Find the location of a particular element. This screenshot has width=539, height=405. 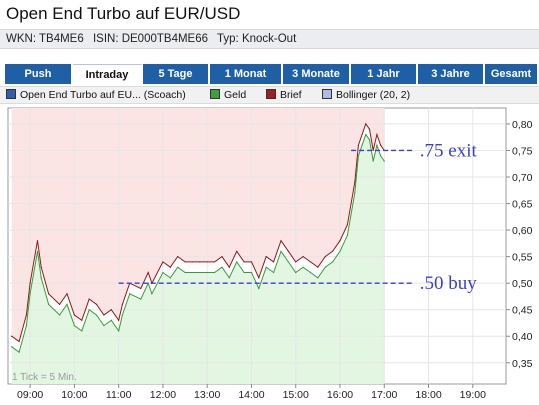

legend-item-geld: Geld is located at coordinates (228, 95).